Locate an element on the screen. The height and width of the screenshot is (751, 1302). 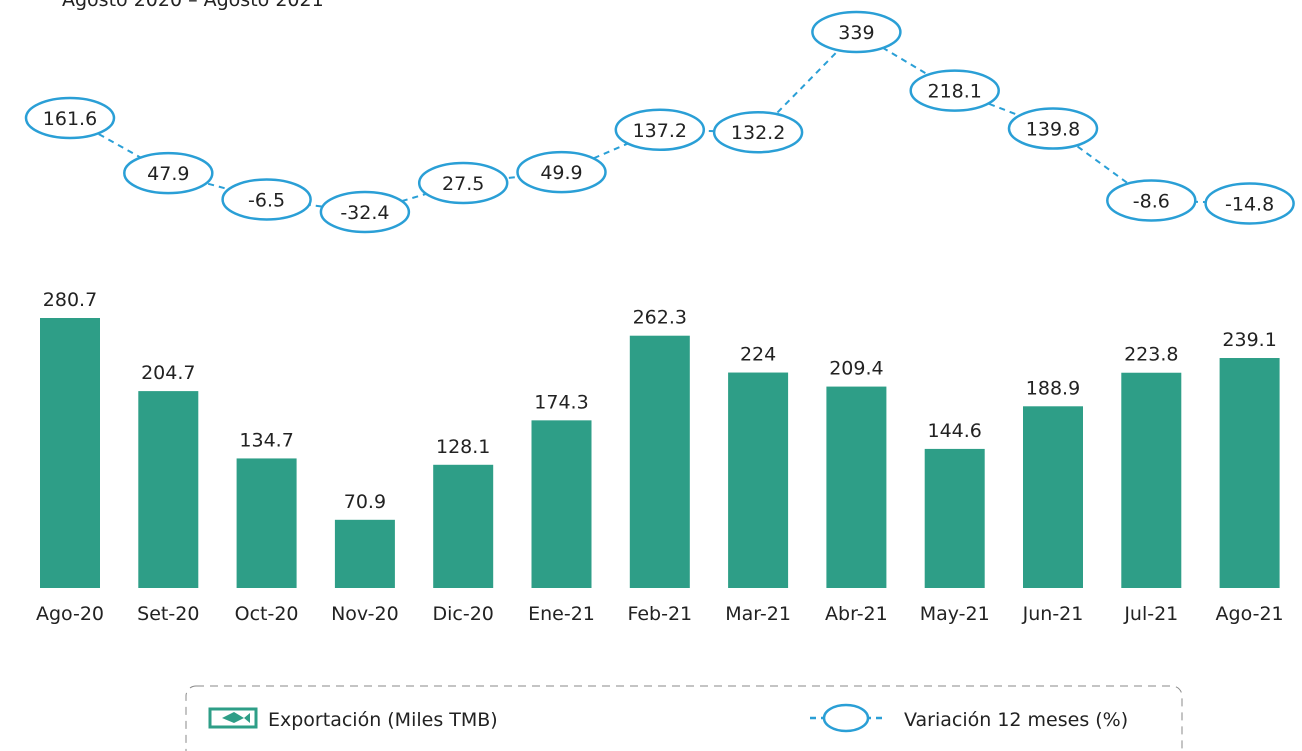
bar-label: 128.1 is located at coordinates (463, 447).